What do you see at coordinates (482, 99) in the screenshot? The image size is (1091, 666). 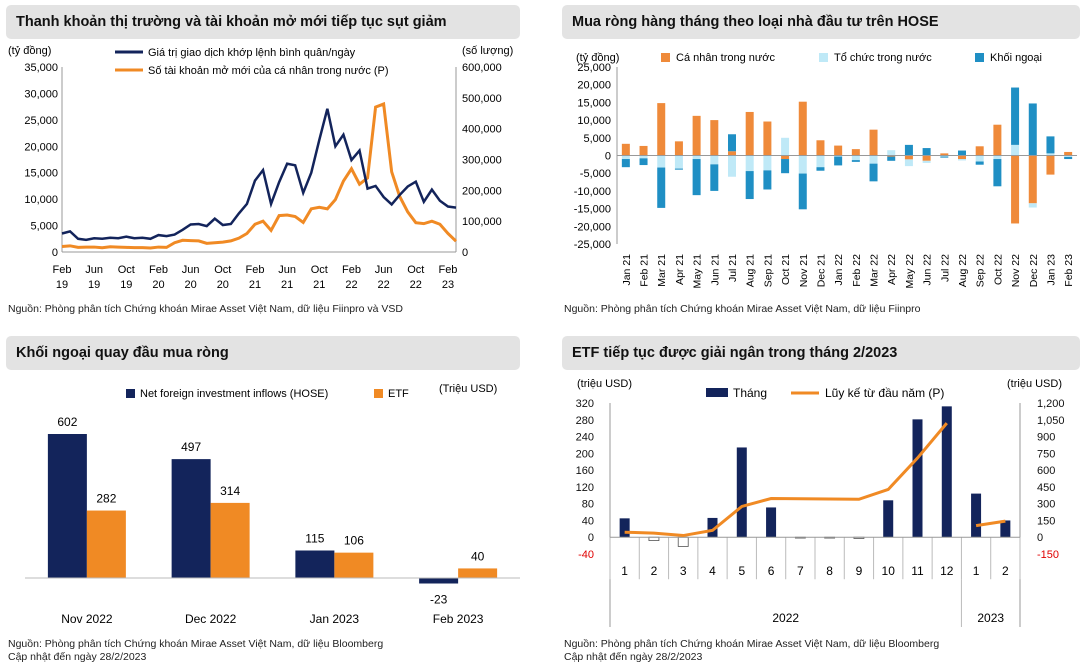 I see `chart1-right-tick: 500,000` at bounding box center [482, 99].